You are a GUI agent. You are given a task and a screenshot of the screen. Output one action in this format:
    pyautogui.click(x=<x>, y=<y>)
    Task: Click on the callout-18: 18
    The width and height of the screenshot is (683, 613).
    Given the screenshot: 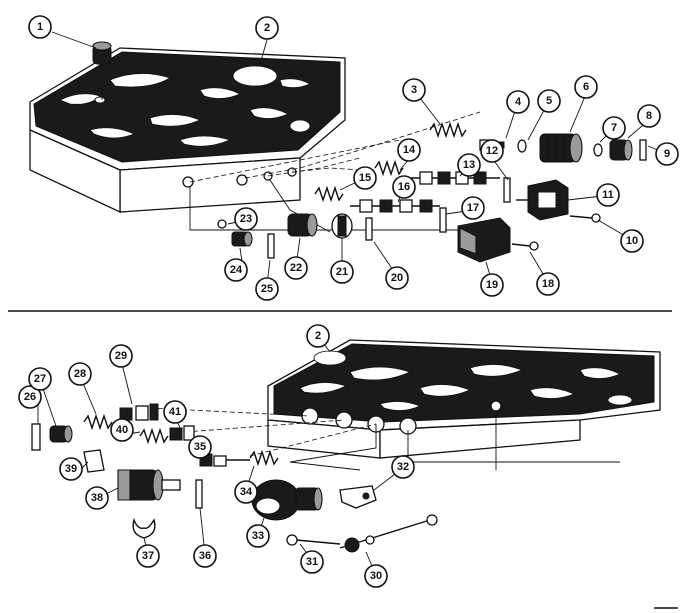 What is the action you would take?
    pyautogui.click(x=548, y=284)
    